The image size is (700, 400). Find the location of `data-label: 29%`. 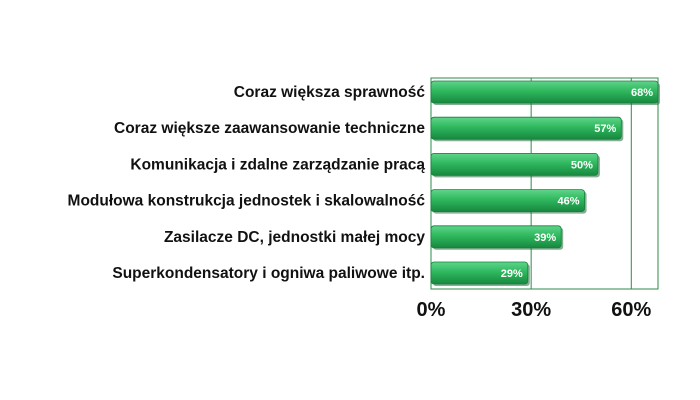

data-label: 29% is located at coordinates (512, 274).